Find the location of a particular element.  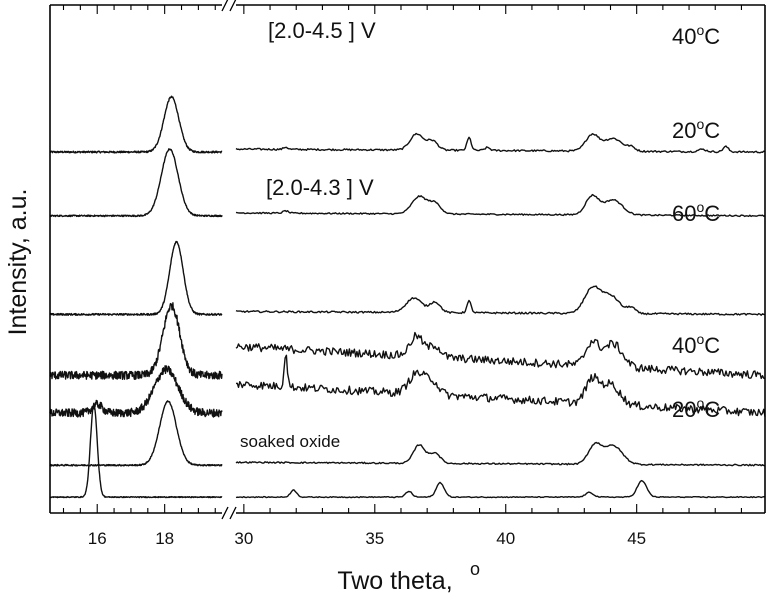

series-line-40C_4.3V is located at coordinates (407, 341).